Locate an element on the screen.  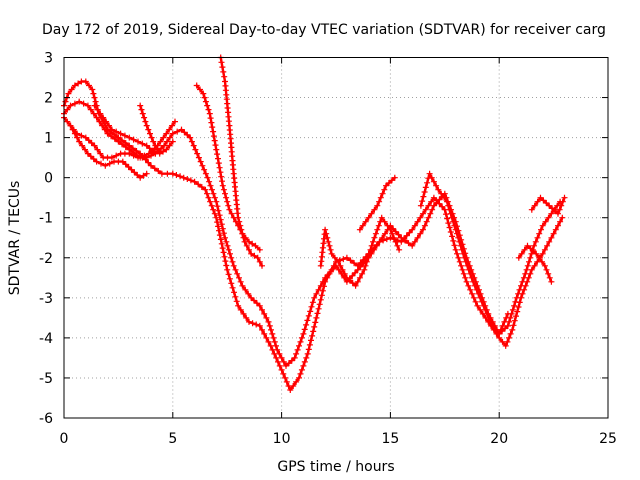
y-tick-label: 2 is located at coordinates (48, 99).